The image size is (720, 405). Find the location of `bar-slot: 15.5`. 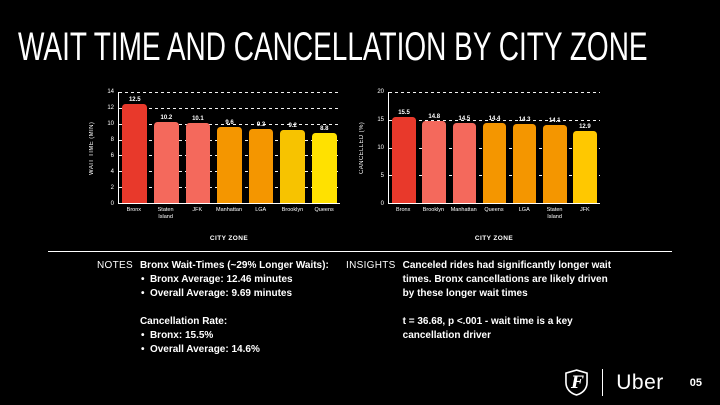

bar-slot: 15.5 is located at coordinates (404, 147).